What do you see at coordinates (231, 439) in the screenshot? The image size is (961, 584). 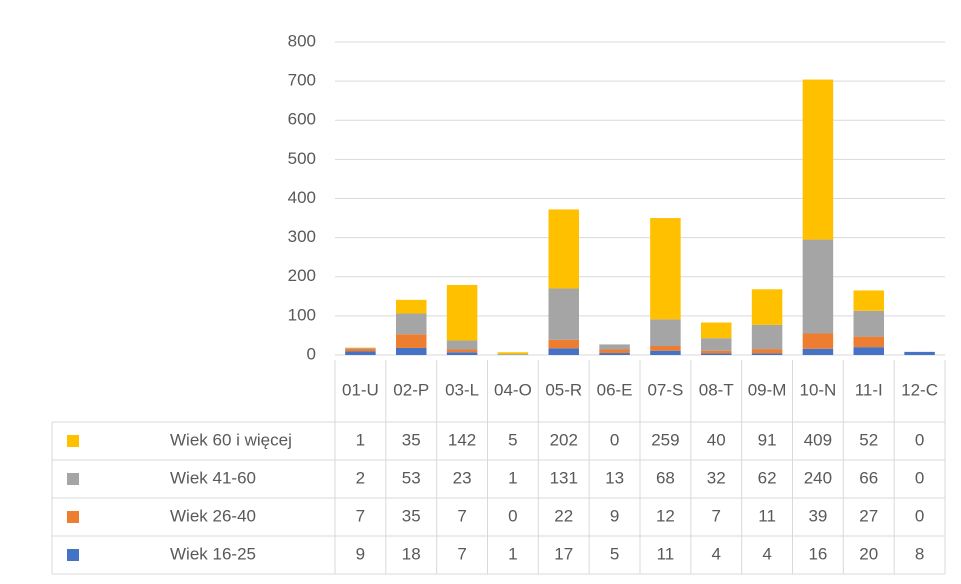 I see `legend-label: Wiek 60 i więcej` at bounding box center [231, 439].